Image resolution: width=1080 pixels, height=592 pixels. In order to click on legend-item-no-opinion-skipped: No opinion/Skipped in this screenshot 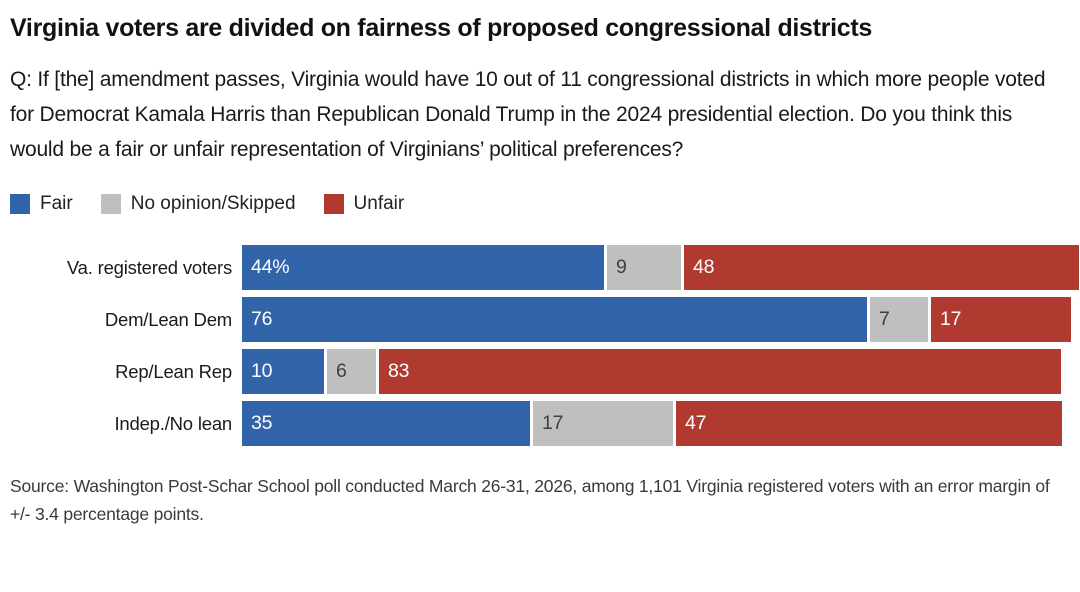, I will do `click(198, 204)`.